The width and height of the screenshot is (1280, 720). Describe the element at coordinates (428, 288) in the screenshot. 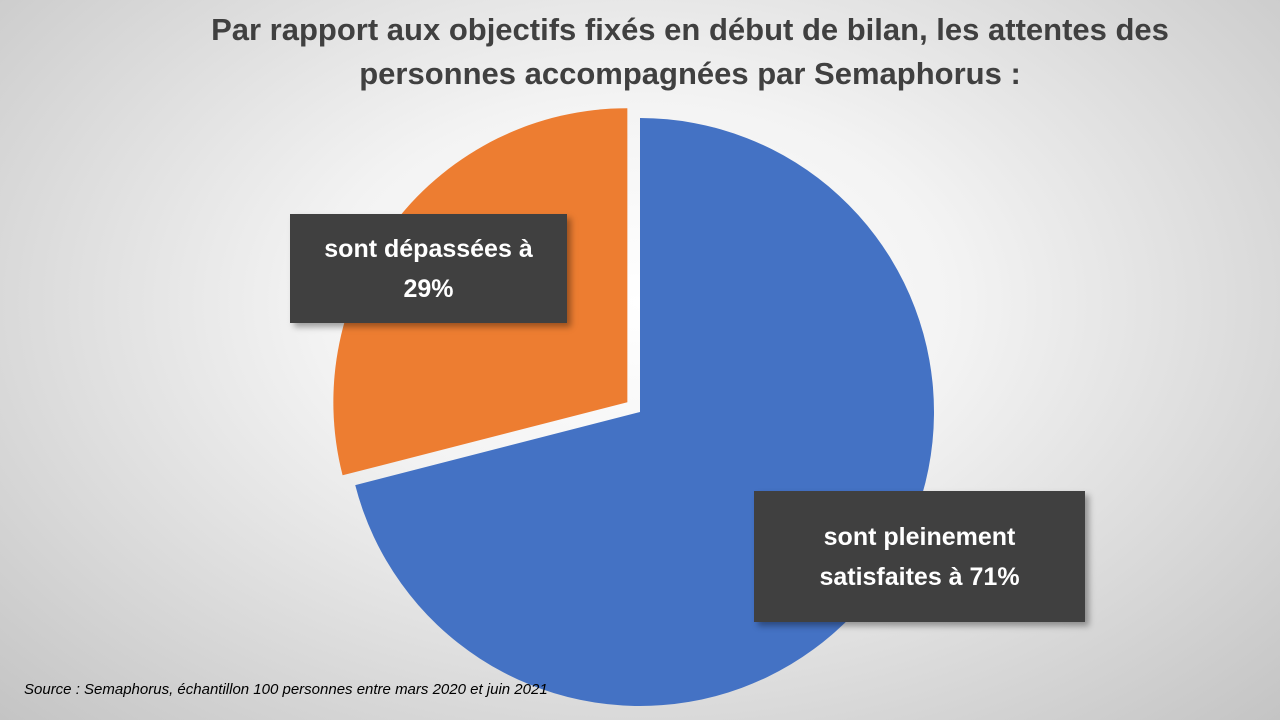

I see `data-label-depassees-line-2: 29%` at that location.